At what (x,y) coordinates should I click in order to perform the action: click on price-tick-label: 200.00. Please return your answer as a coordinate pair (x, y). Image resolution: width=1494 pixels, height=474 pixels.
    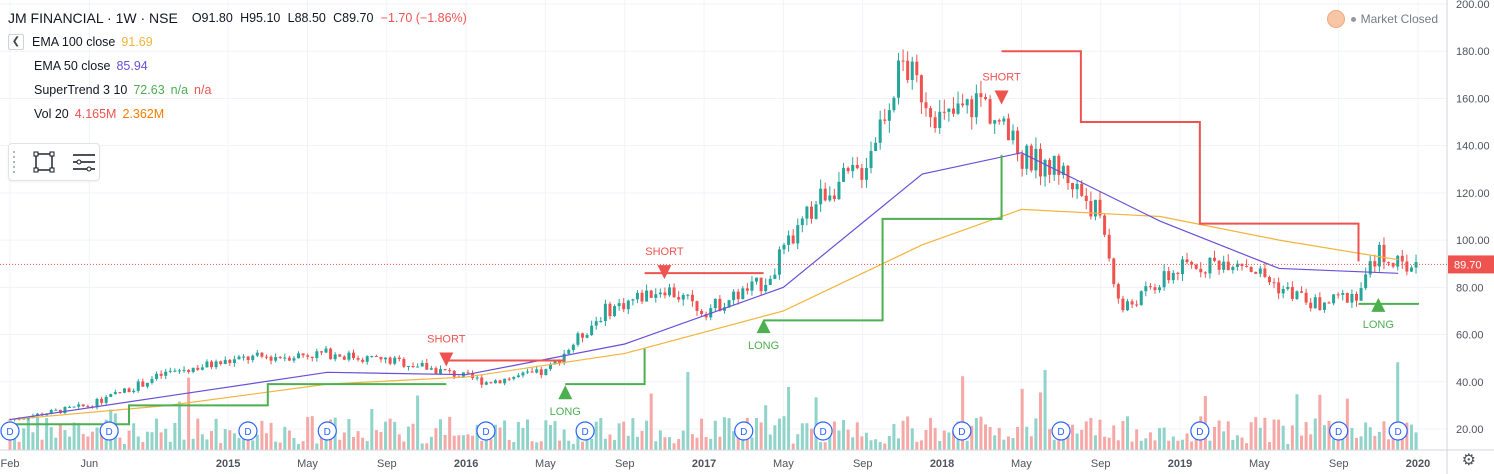
    Looking at the image, I should click on (1473, 5).